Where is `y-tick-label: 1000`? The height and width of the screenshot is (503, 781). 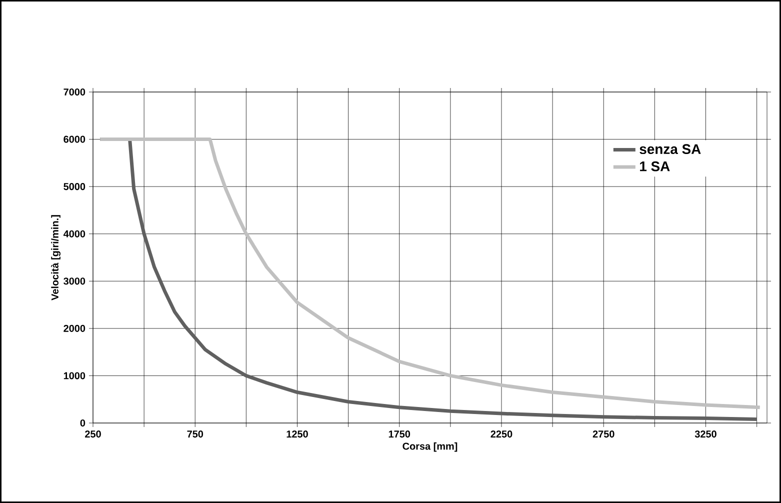 y-tick-label: 1000 is located at coordinates (75, 376).